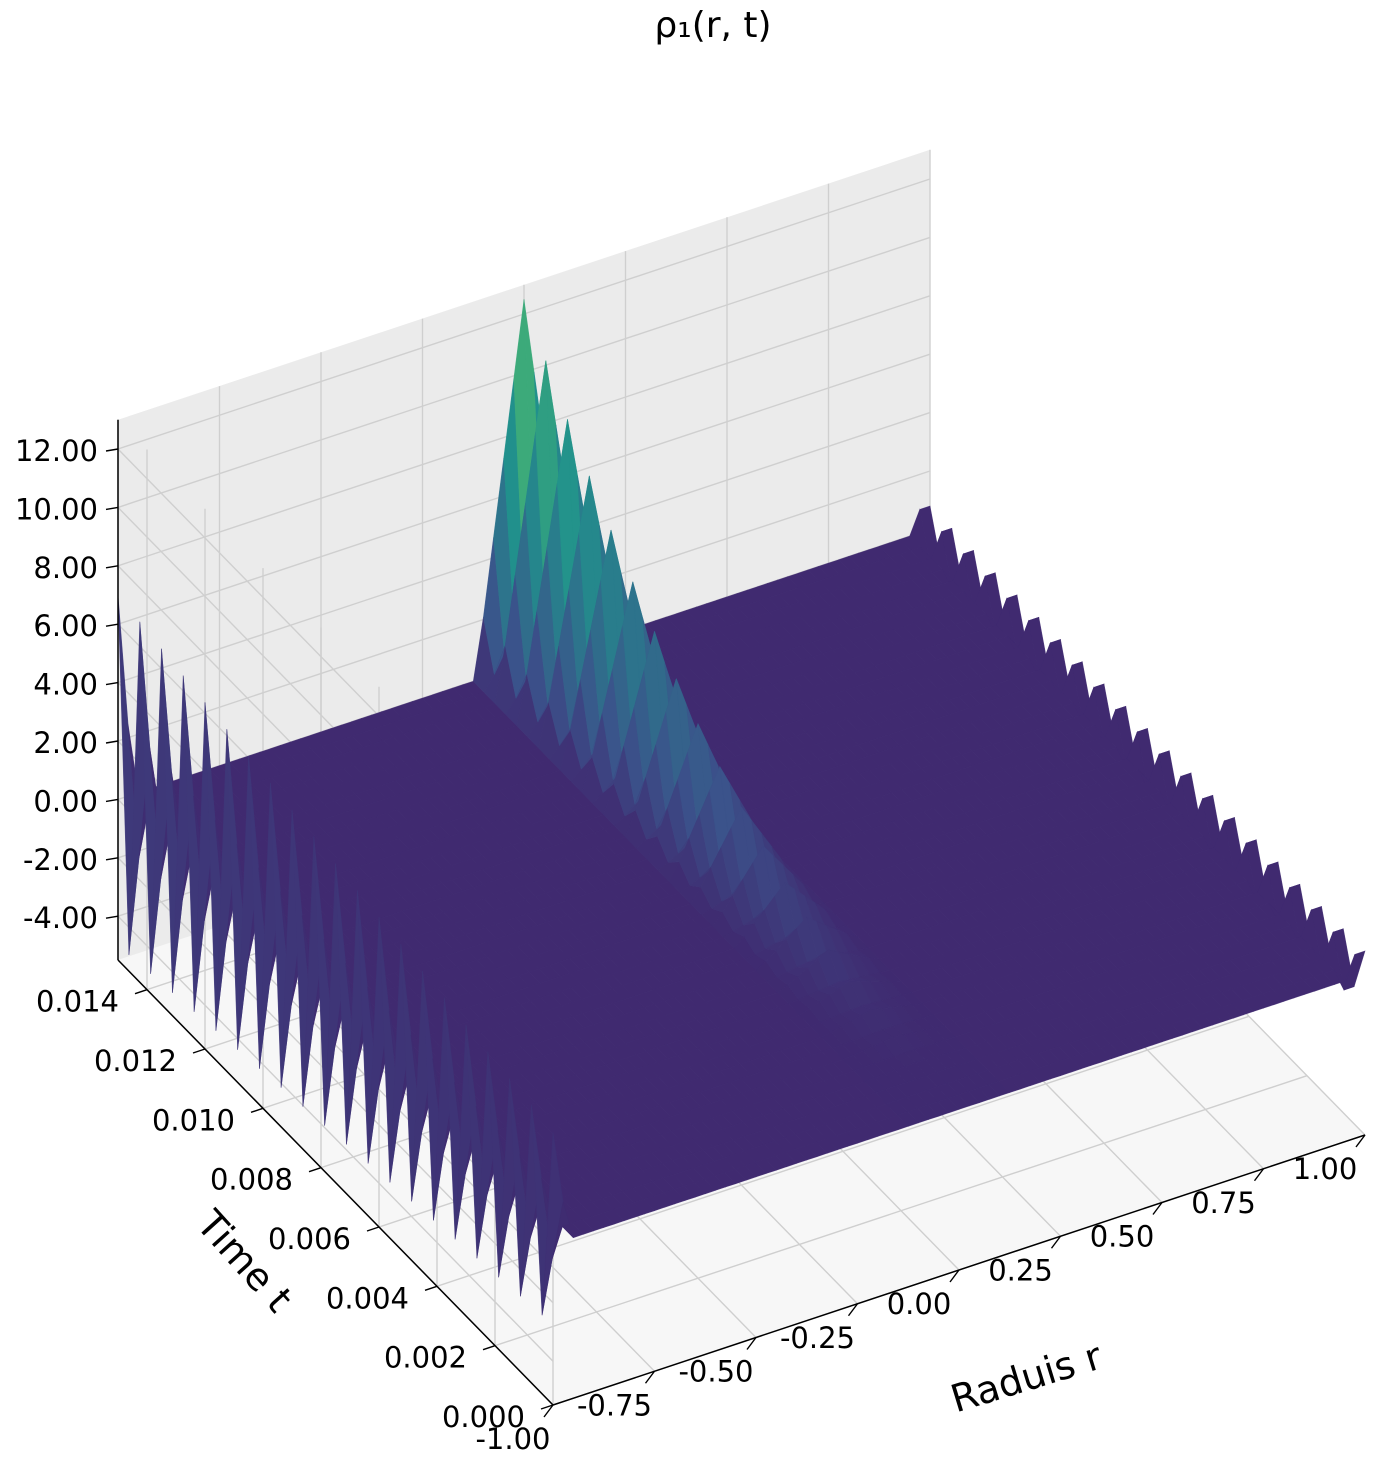  Describe the element at coordinates (309, 1239) in the screenshot. I see `y-tick-label: 0.006` at that location.